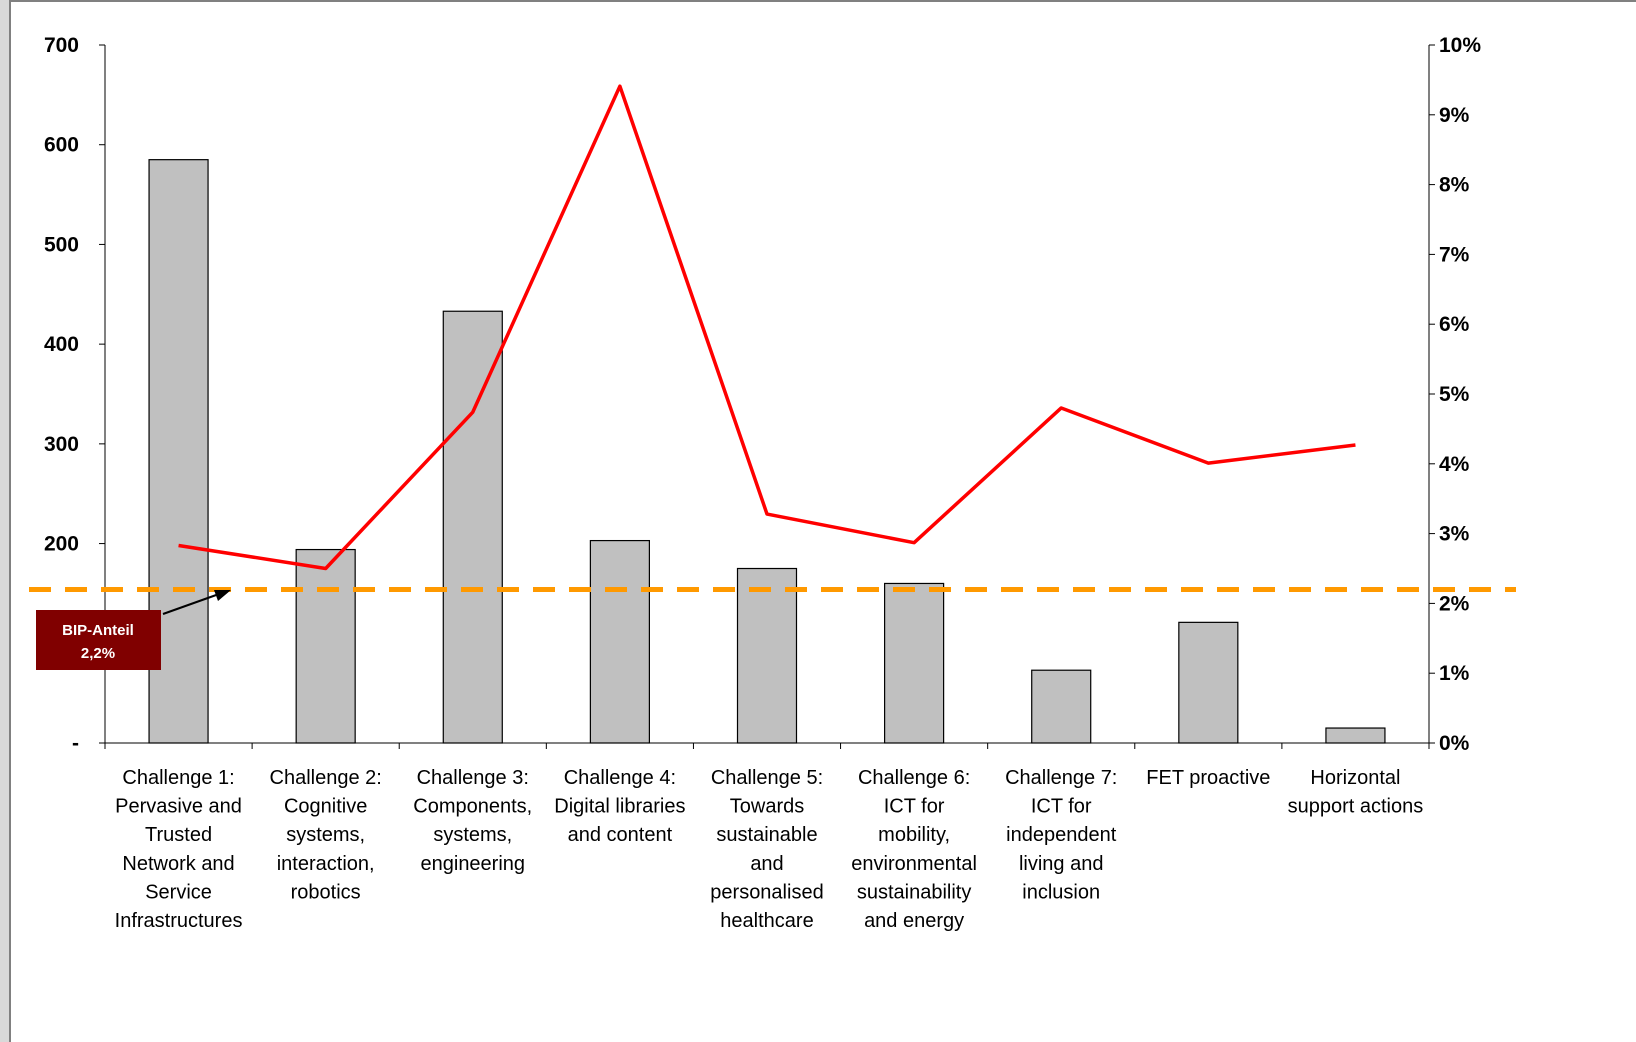  Describe the element at coordinates (61, 145) in the screenshot. I see `left-tick-label: 600` at that location.